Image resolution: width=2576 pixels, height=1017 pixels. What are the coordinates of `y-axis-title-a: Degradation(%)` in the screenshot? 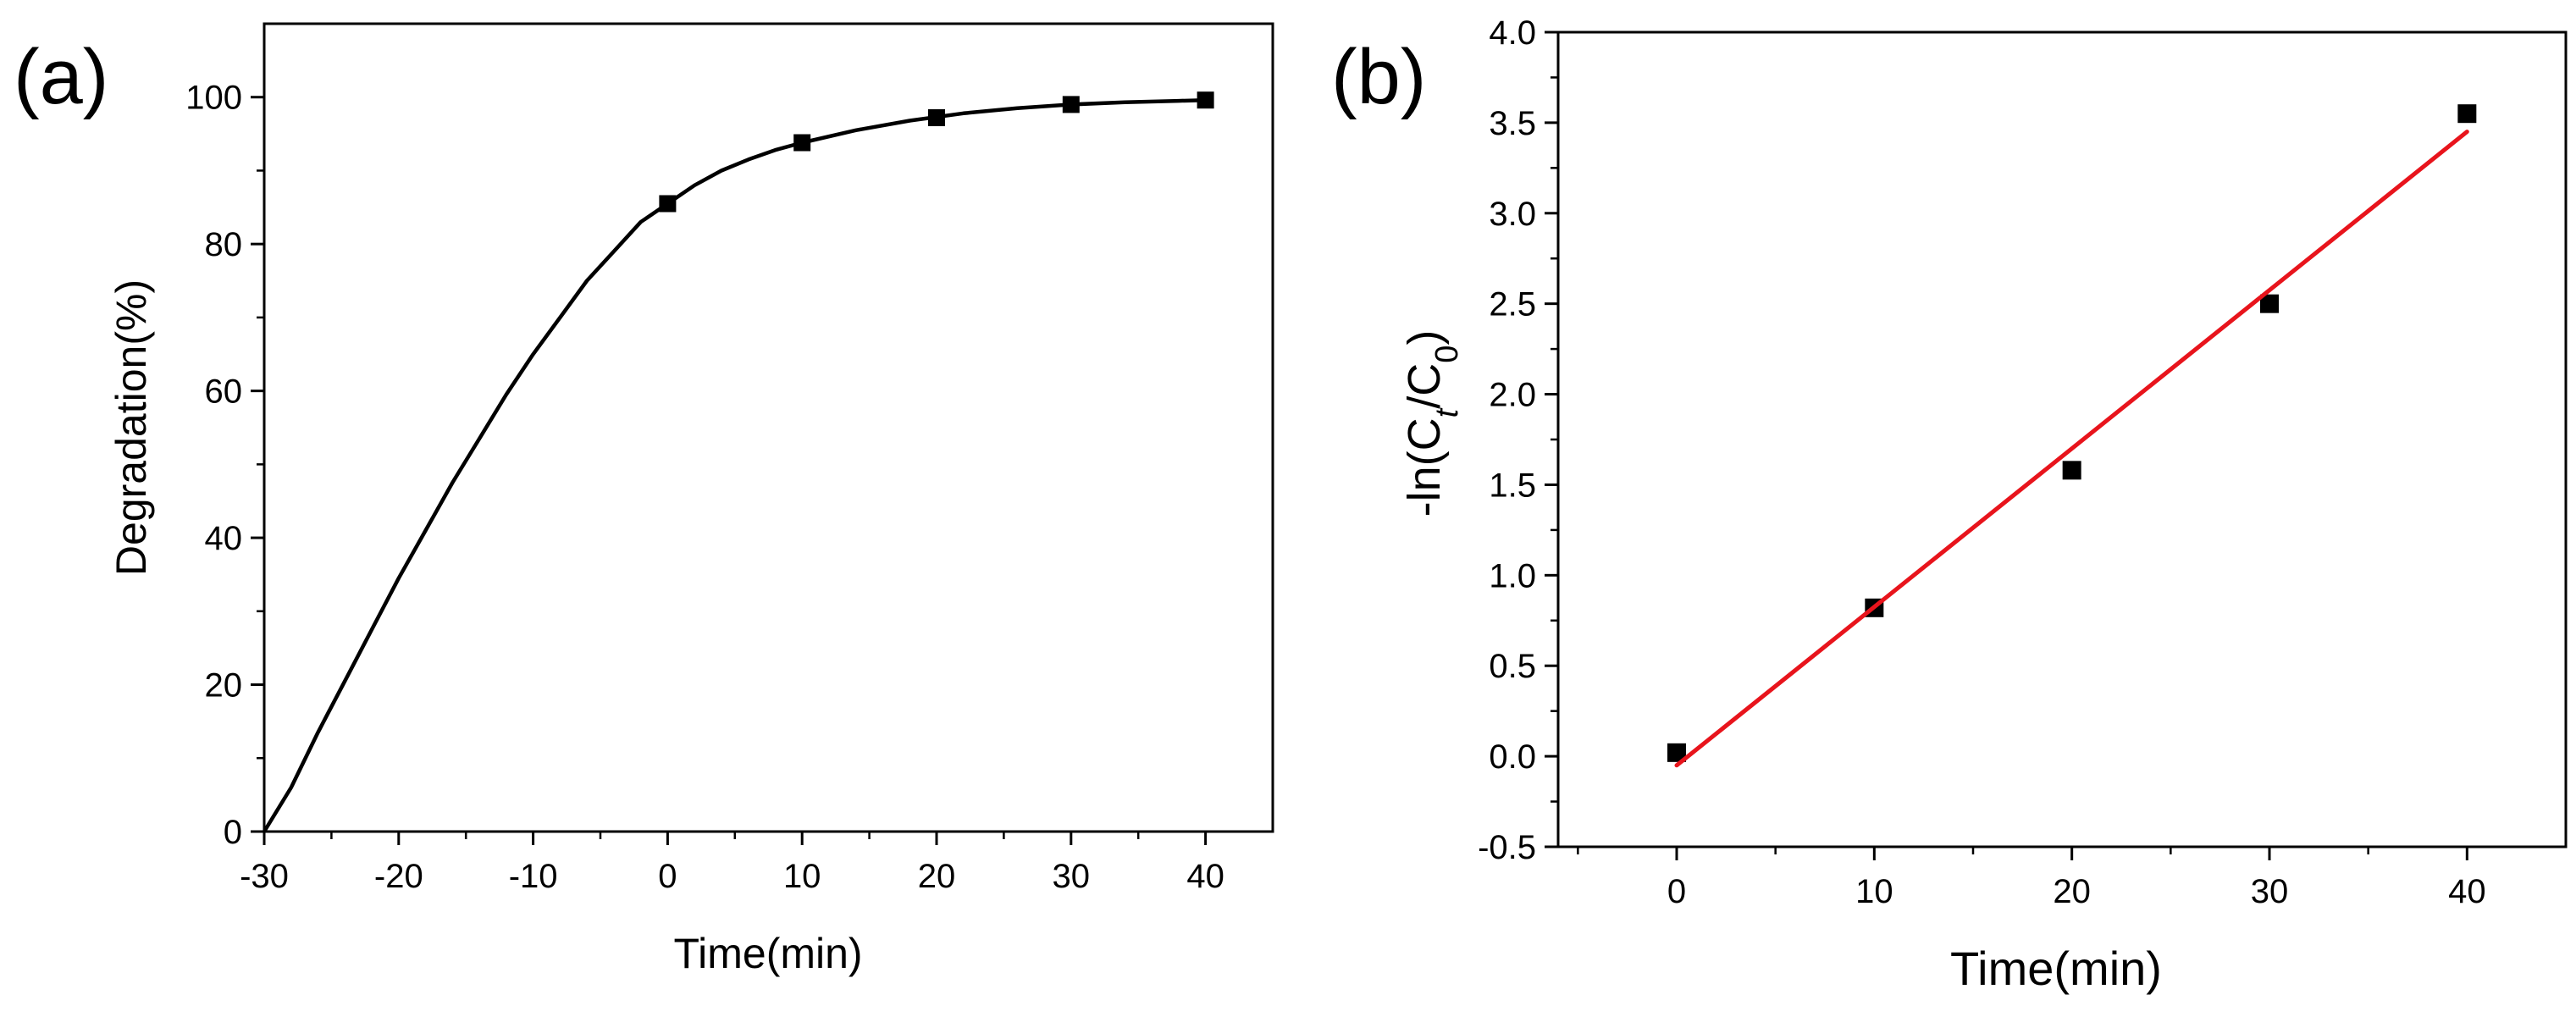 It's located at (131, 427).